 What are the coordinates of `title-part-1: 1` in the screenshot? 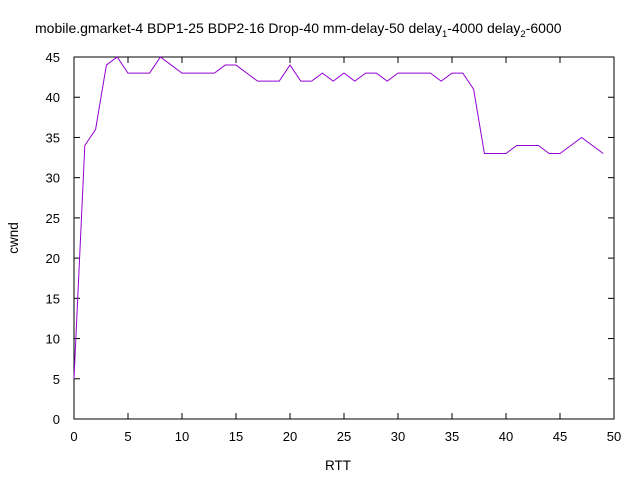 It's located at (444, 34).